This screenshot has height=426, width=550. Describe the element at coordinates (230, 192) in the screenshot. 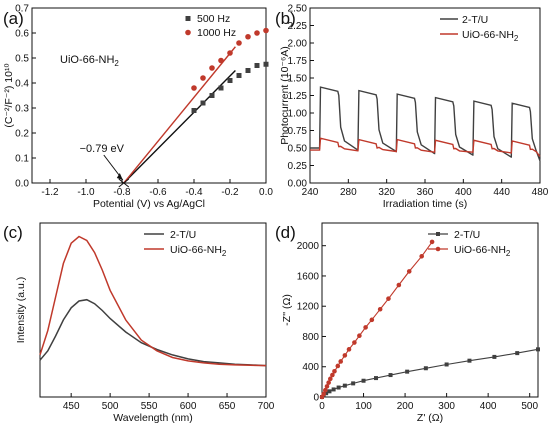

I see `x-tick-label: -0.2` at that location.